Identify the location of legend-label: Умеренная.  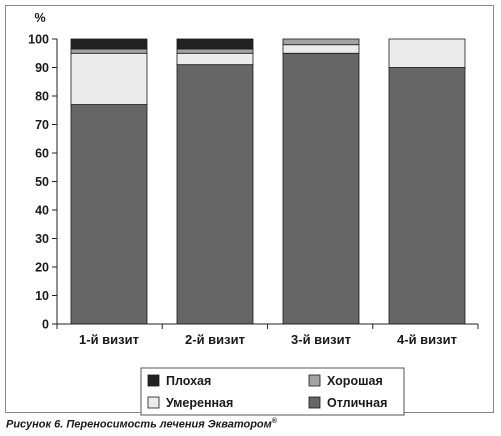
(199, 403).